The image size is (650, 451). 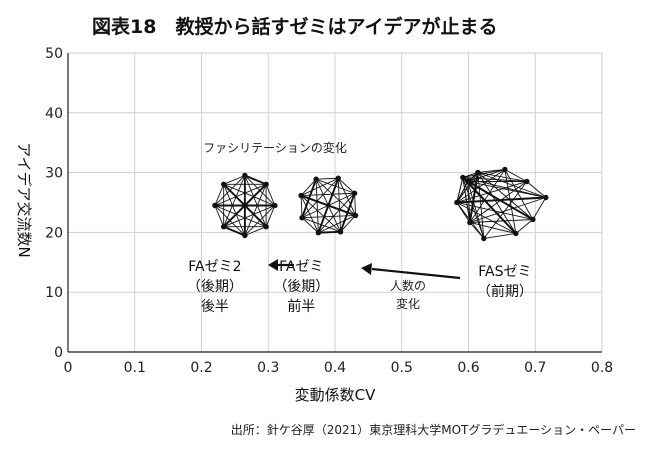 What do you see at coordinates (433, 429) in the screenshot?
I see `source-note: 出所：針ケ谷厚（2021）東京理科大学MOTグラデュエーション・ペーパー` at bounding box center [433, 429].